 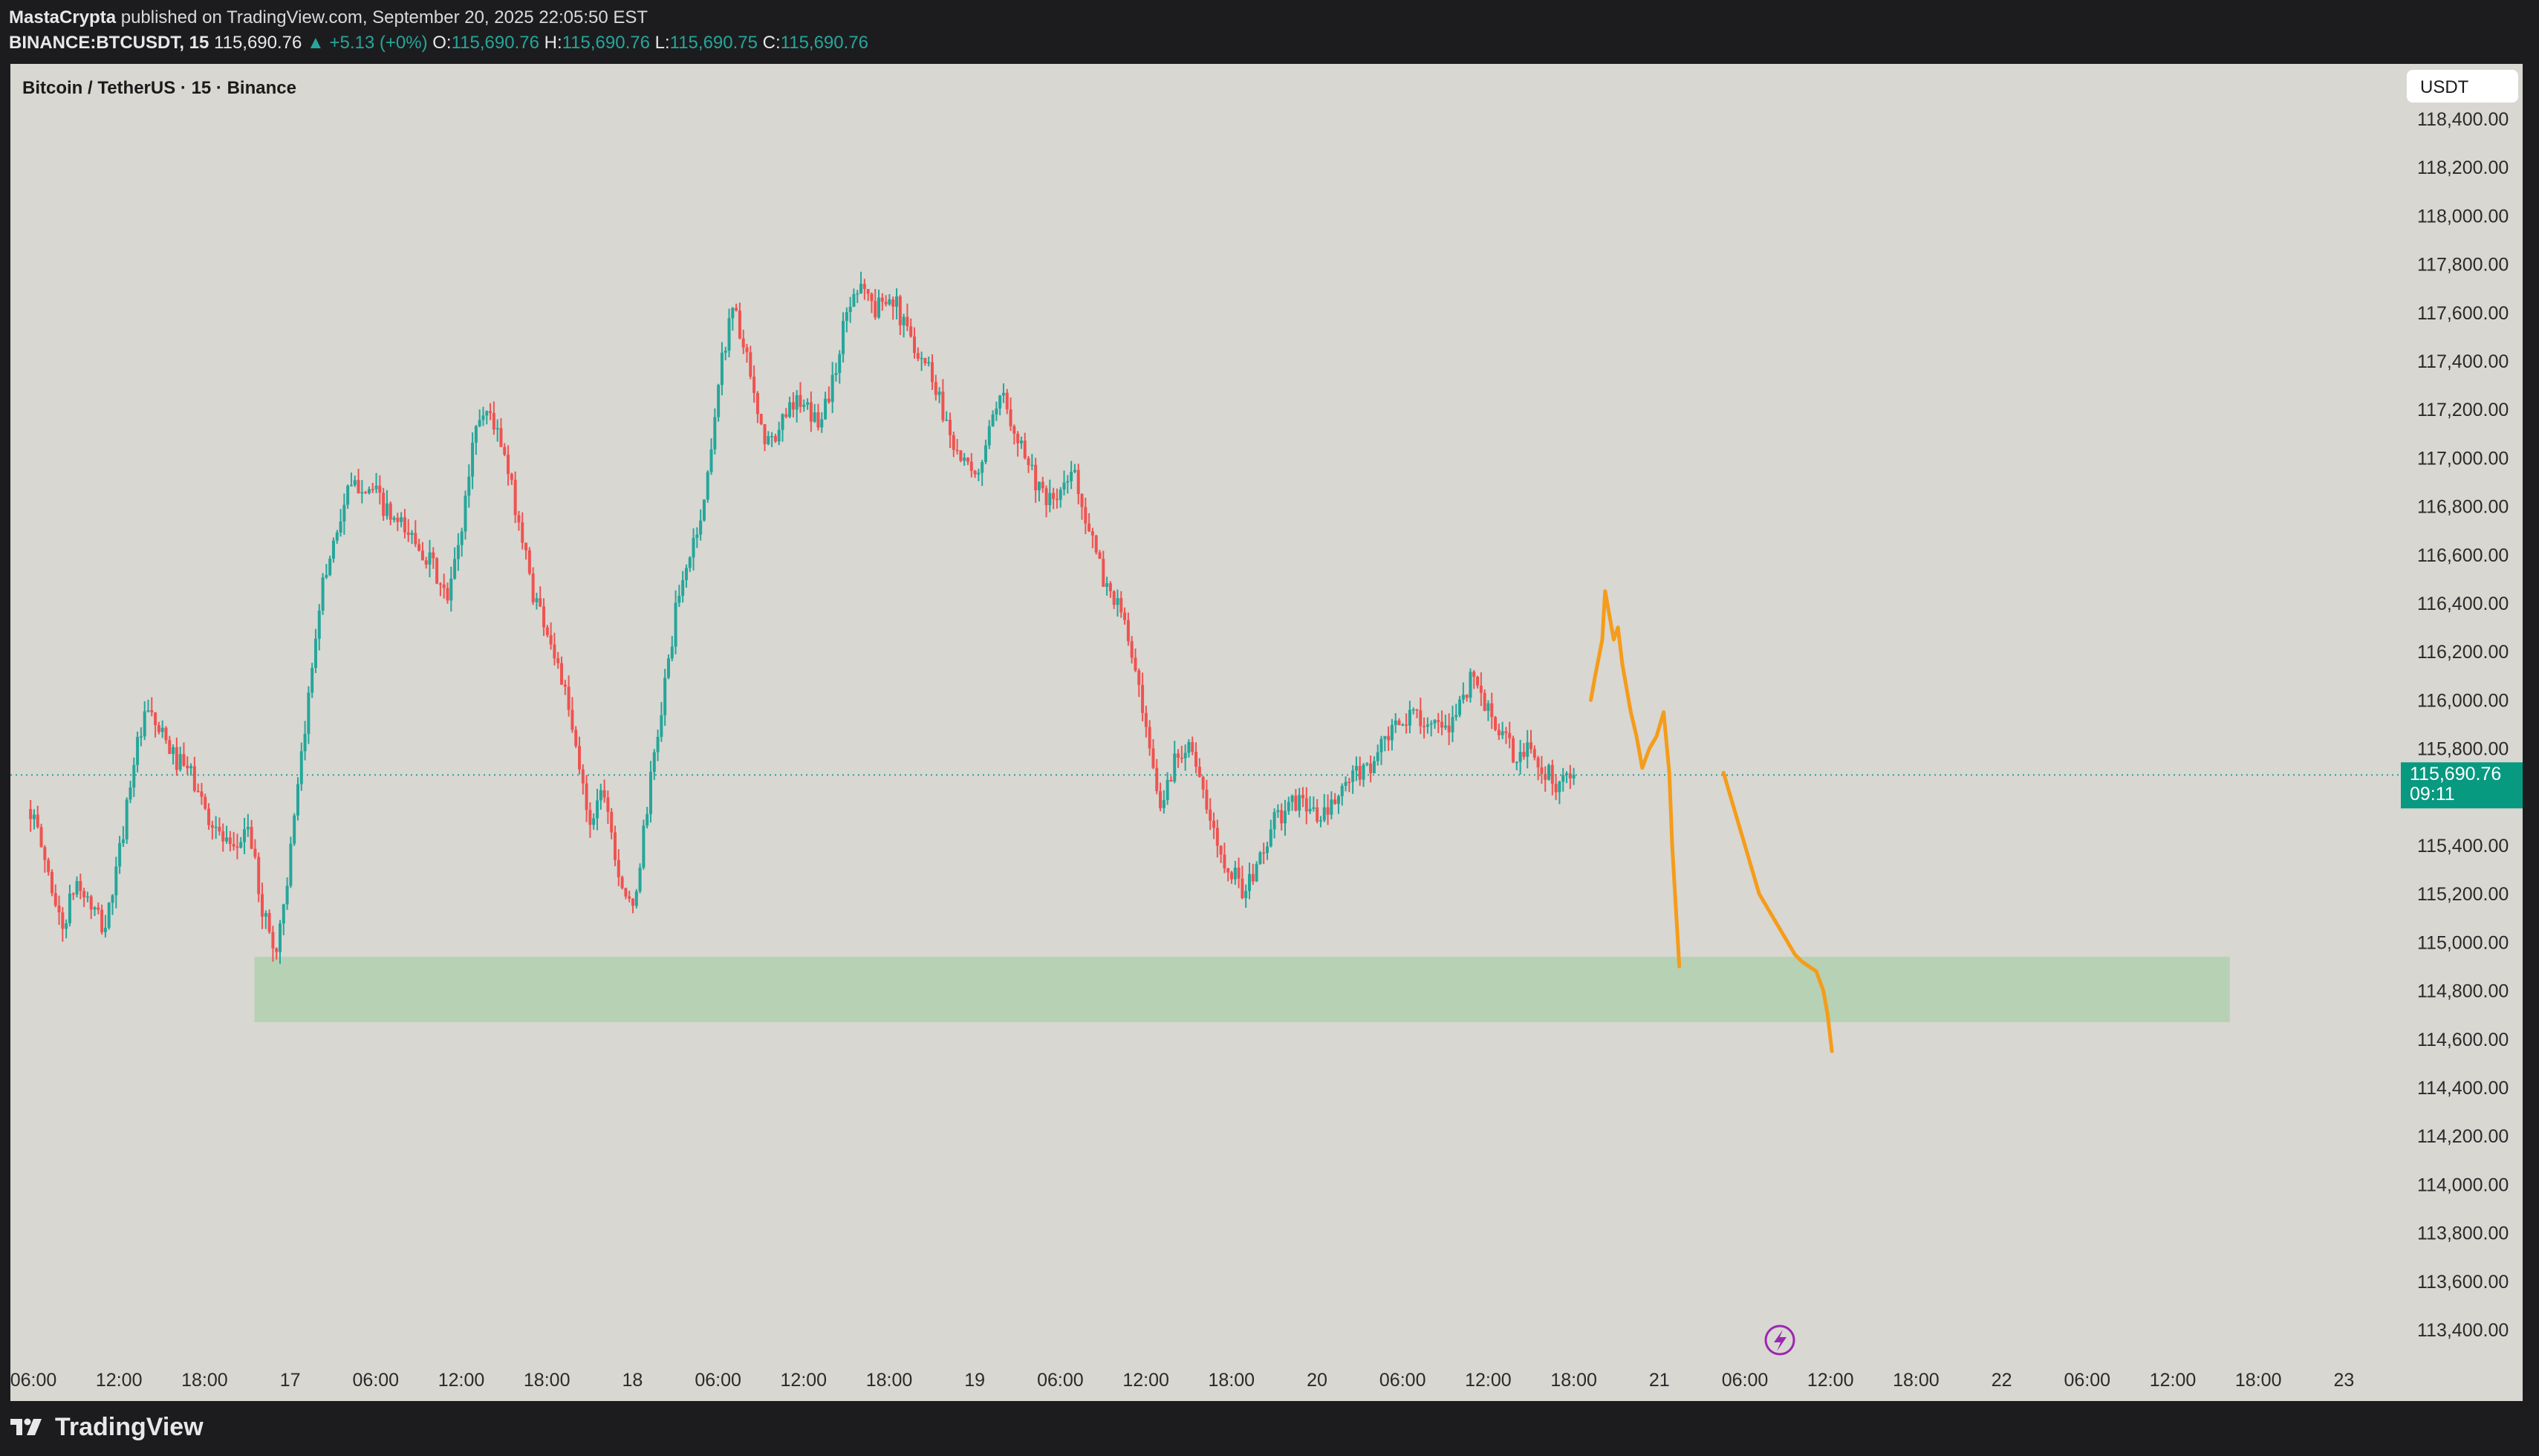 I want to click on last-price-value: 115,690.76, so click(x=258, y=43).